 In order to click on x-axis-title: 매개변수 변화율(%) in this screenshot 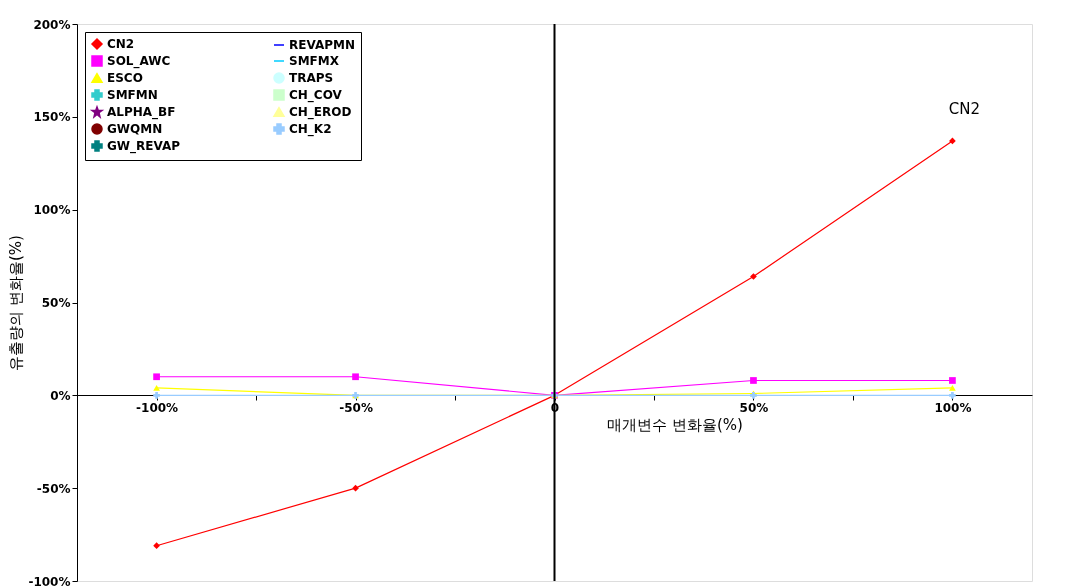, I will do `click(675, 424)`.